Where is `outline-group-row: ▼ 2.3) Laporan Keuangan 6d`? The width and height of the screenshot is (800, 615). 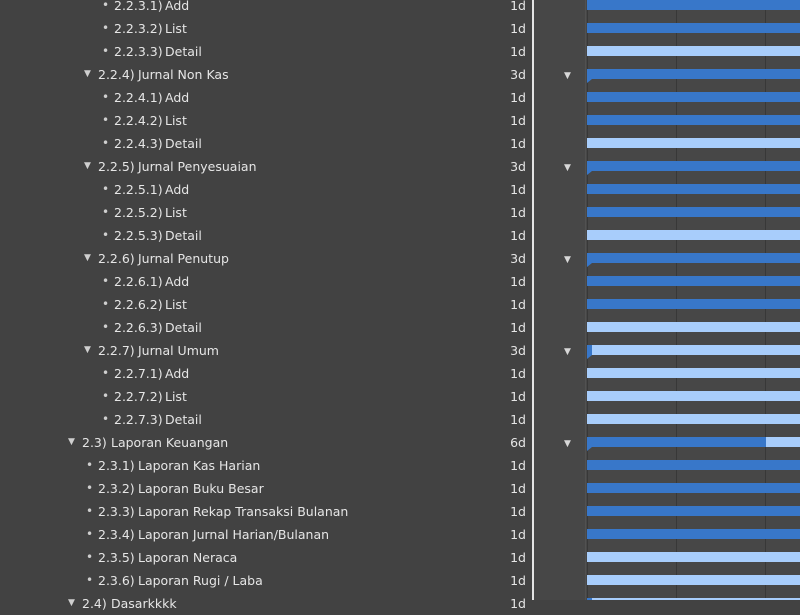 outline-group-row: ▼ 2.3) Laporan Keuangan 6d is located at coordinates (266, 442).